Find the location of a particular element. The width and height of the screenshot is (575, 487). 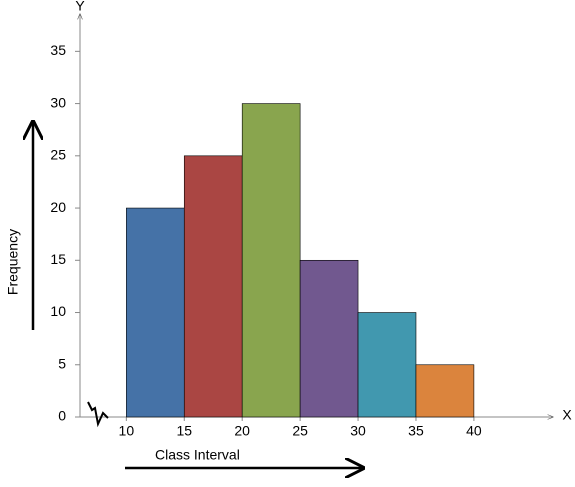

x-tick-label: 10 is located at coordinates (127, 431).